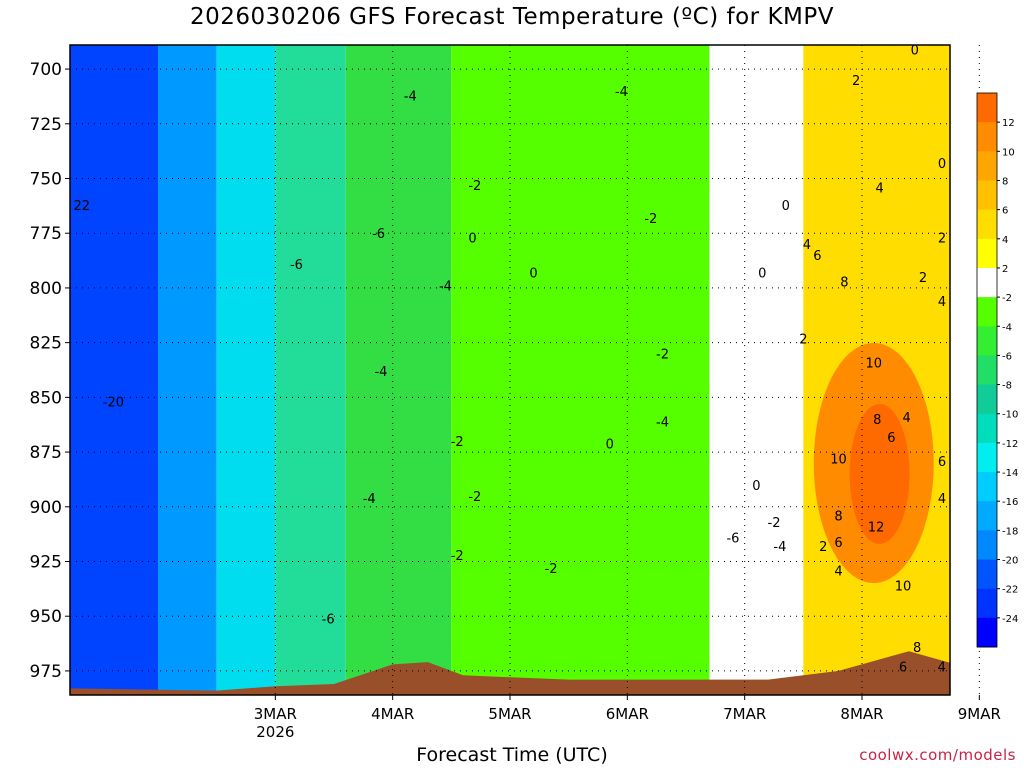 Image resolution: width=1024 pixels, height=768 pixels. I want to click on colorbar-label: -10, so click(1010, 415).